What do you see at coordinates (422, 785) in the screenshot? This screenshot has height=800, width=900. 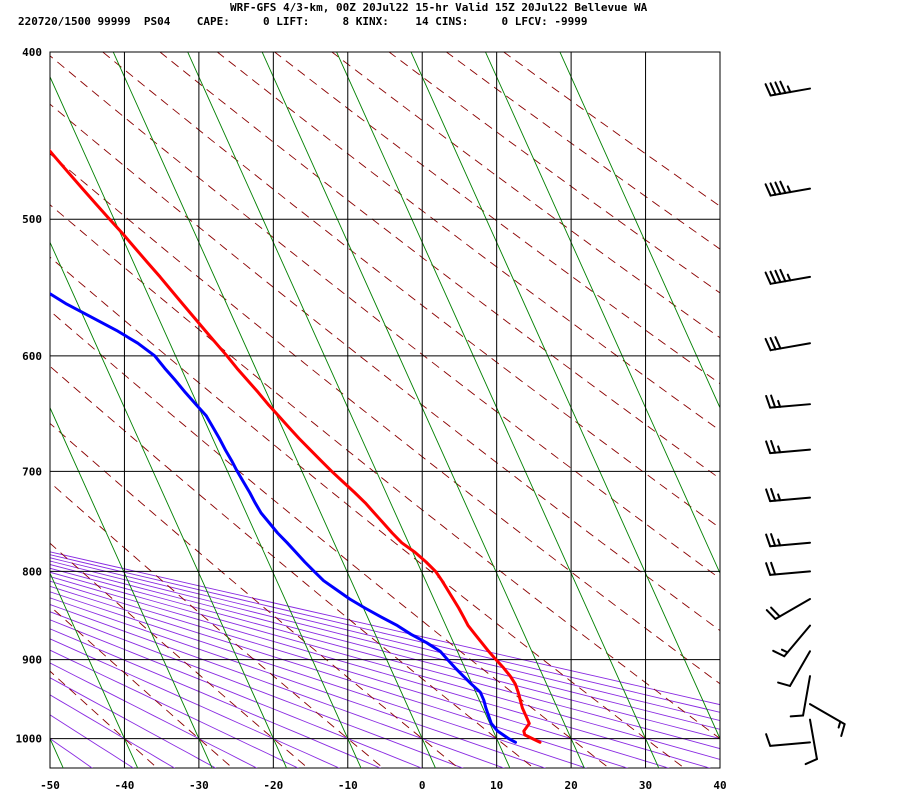 I see `temperature-tick-label: 0` at bounding box center [422, 785].